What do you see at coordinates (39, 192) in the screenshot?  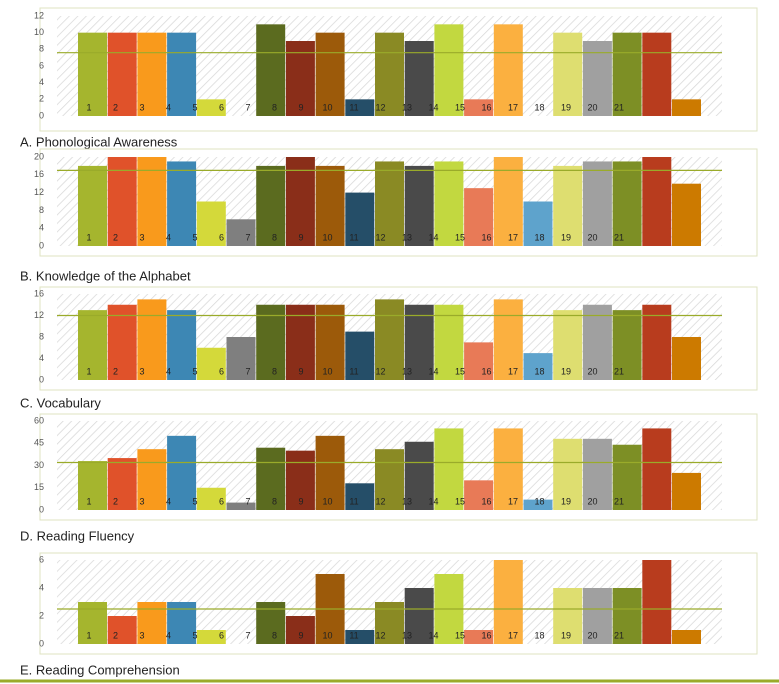 I see `y-tick-label: 12` at bounding box center [39, 192].